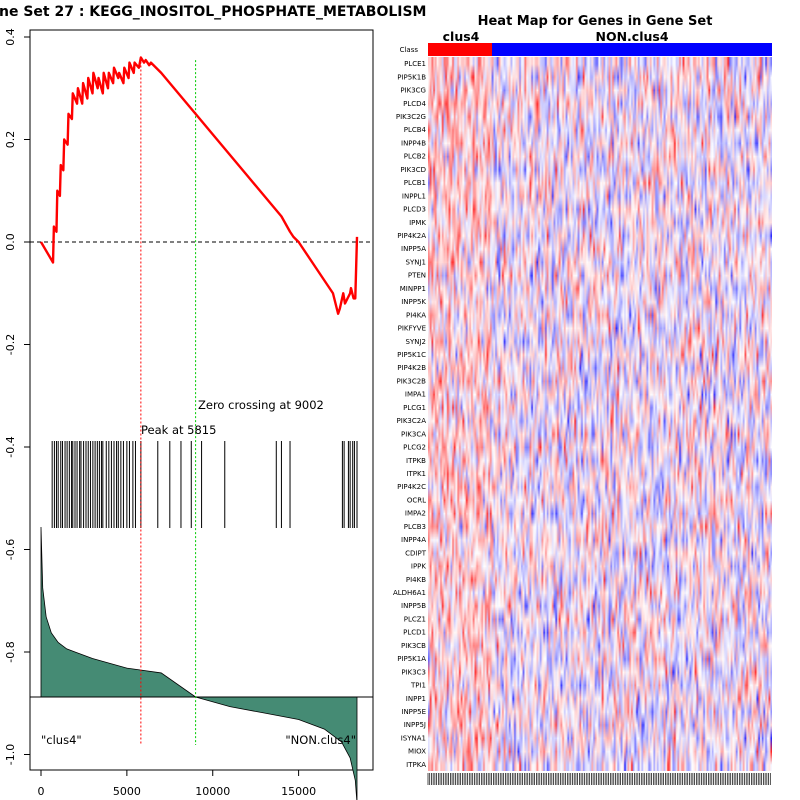 The image size is (800, 800). I want to click on enrichment-score-curve, so click(199, 185).